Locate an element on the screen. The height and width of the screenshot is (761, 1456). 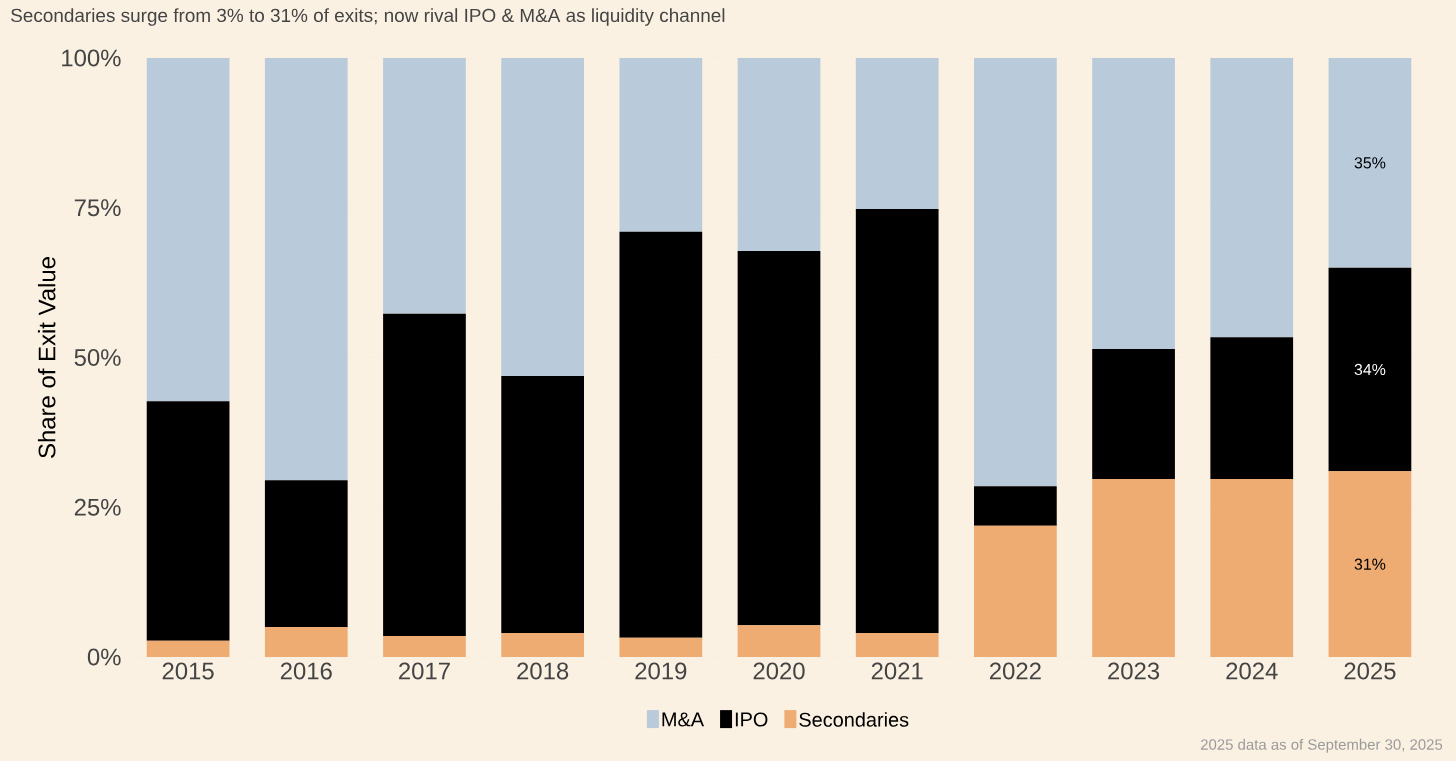
legend-label: IPO is located at coordinates (751, 719).